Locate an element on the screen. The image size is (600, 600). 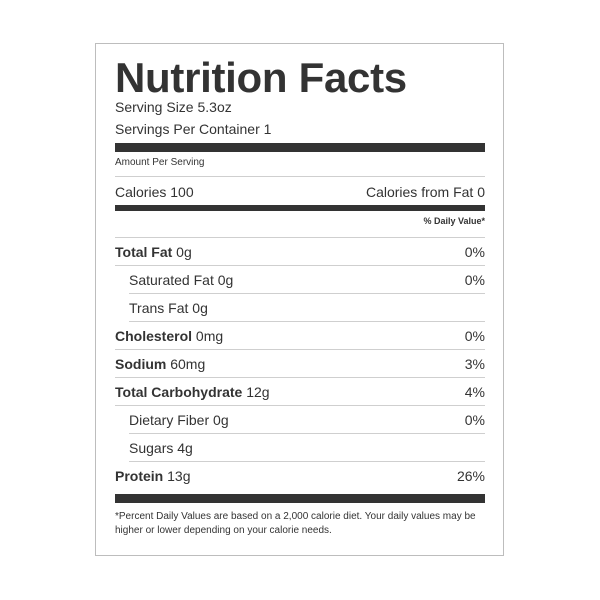
nutrient-label: Total Fat 0g is located at coordinates (153, 252).